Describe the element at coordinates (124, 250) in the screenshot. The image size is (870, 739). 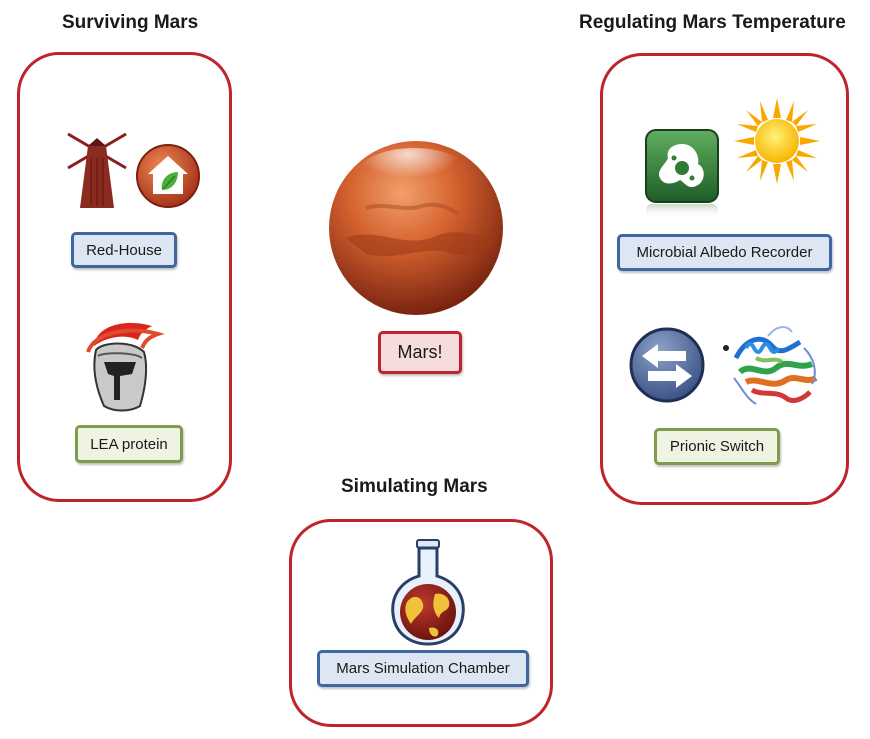
I see `red-house-button: Red-House` at that location.